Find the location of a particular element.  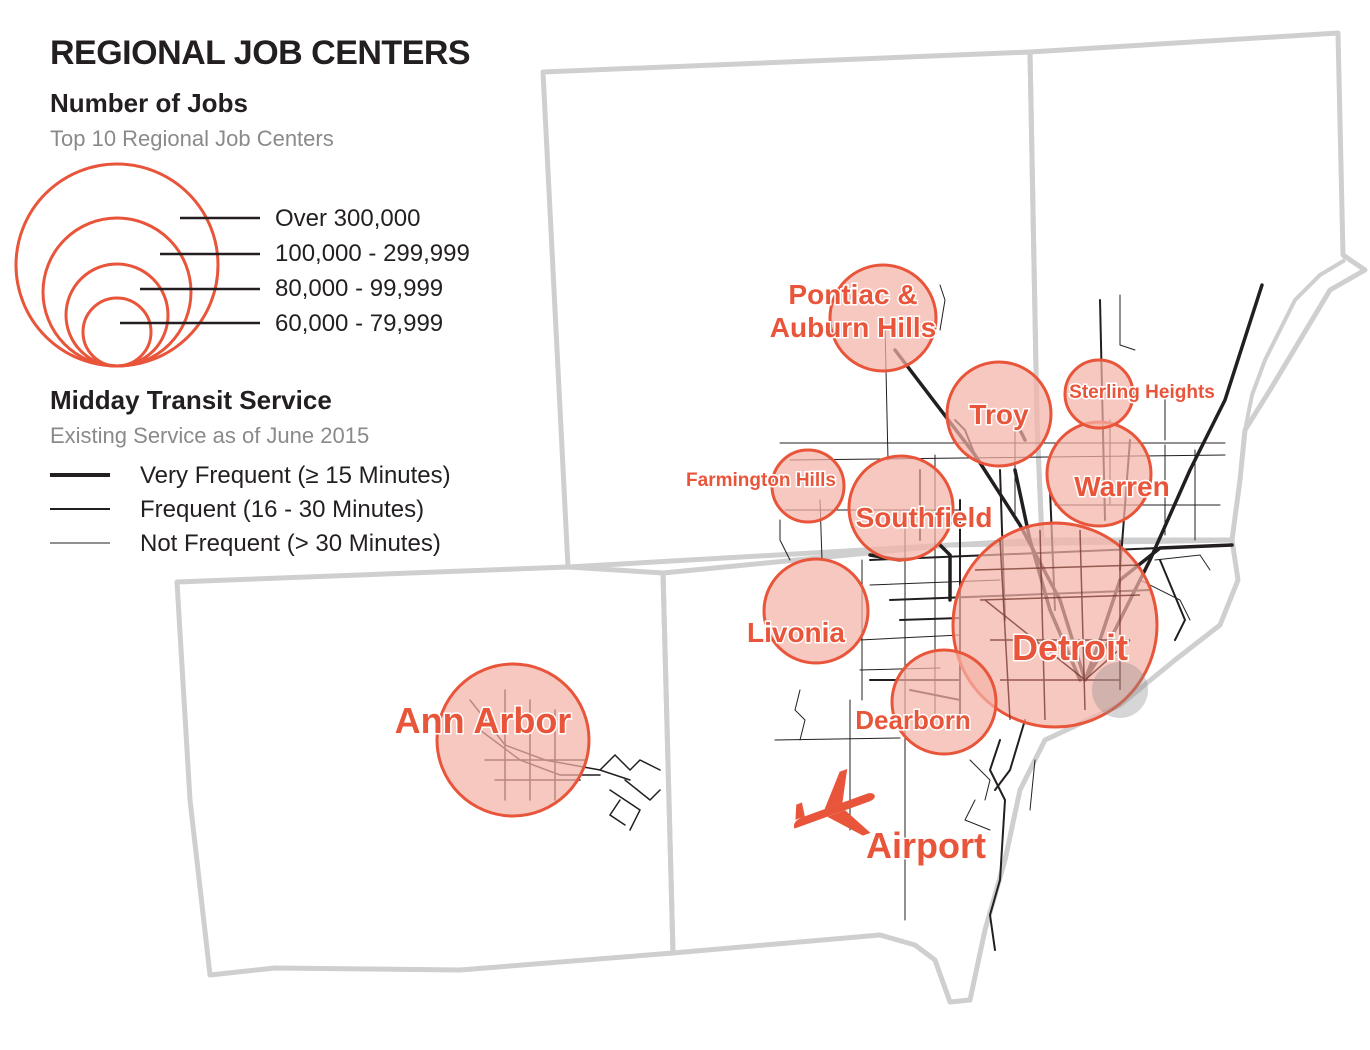

label-sterling-heights: Sterling Heights is located at coordinates (1142, 392).